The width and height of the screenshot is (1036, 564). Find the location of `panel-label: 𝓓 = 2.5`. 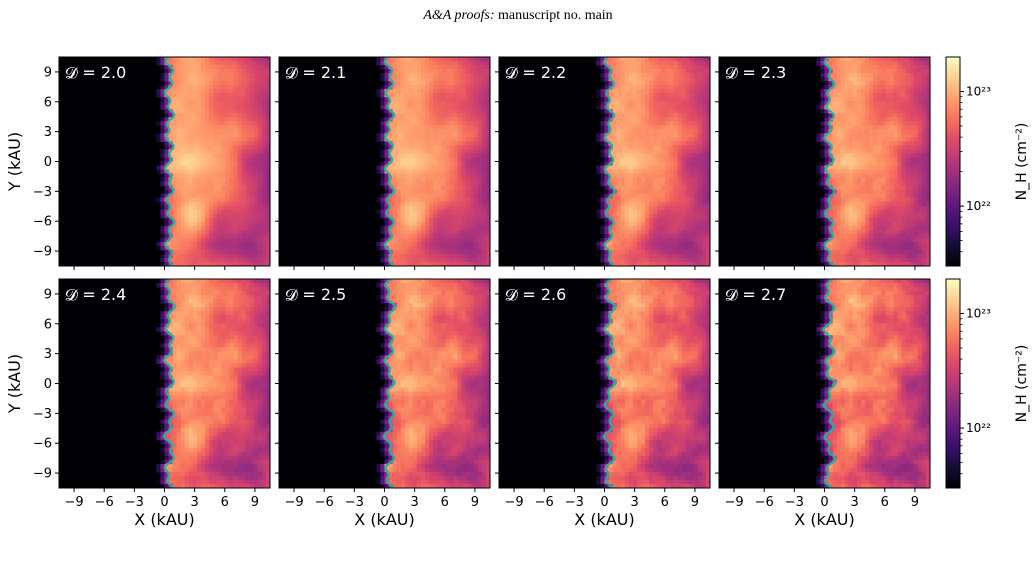

panel-label: 𝓓 = 2.5 is located at coordinates (315, 294).